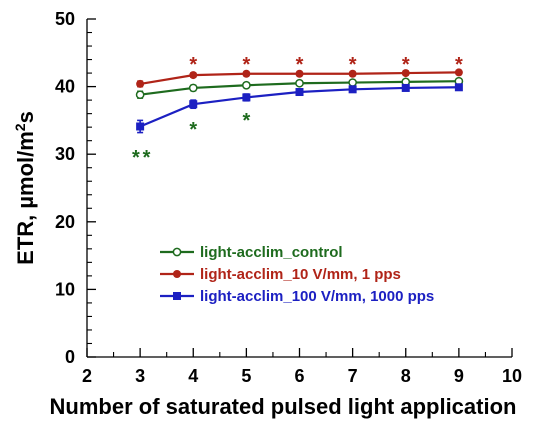 The width and height of the screenshot is (550, 424). What do you see at coordinates (65, 87) in the screenshot?
I see `y-tick-label: 40` at bounding box center [65, 87].